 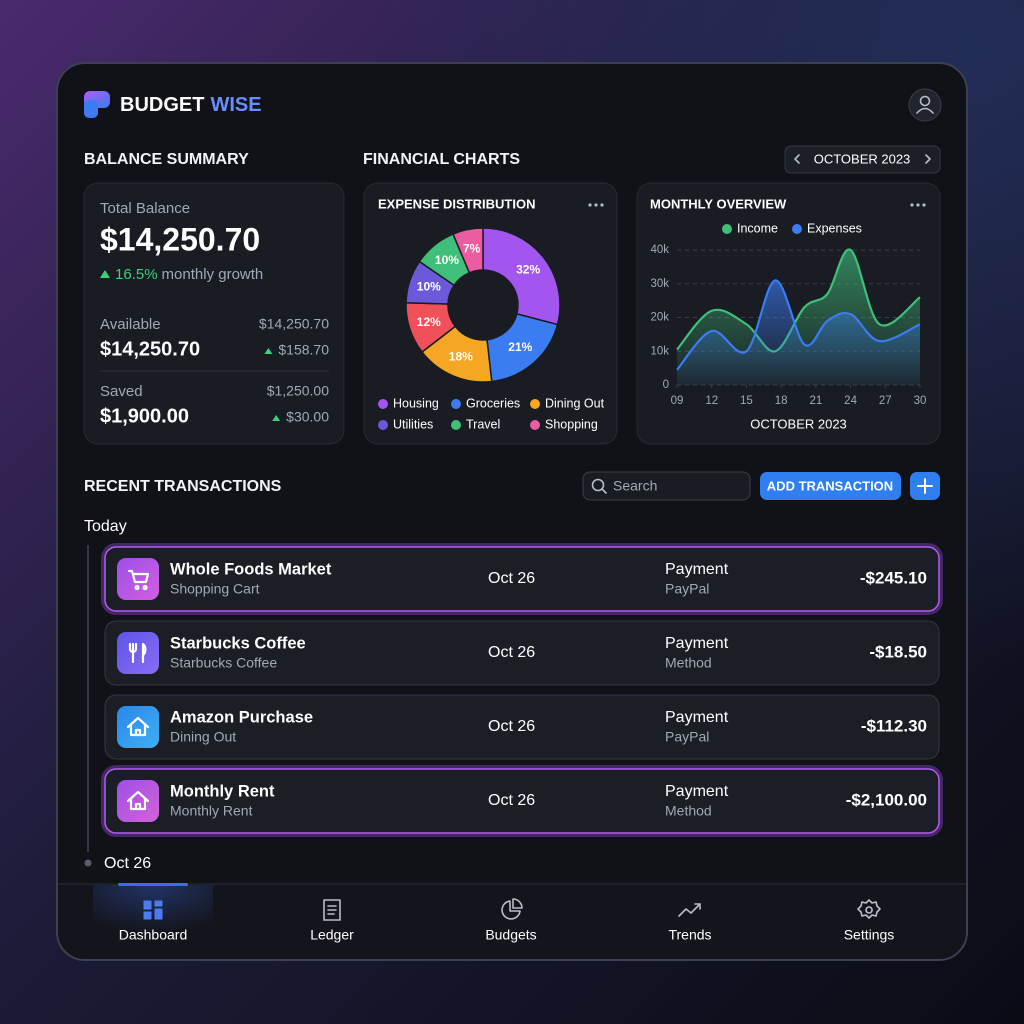 I want to click on merchant-name: Monthly Rent, so click(x=222, y=791).